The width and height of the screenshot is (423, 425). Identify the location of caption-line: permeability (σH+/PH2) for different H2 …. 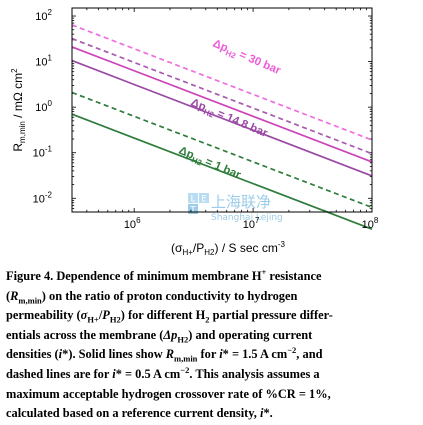
(212, 316).